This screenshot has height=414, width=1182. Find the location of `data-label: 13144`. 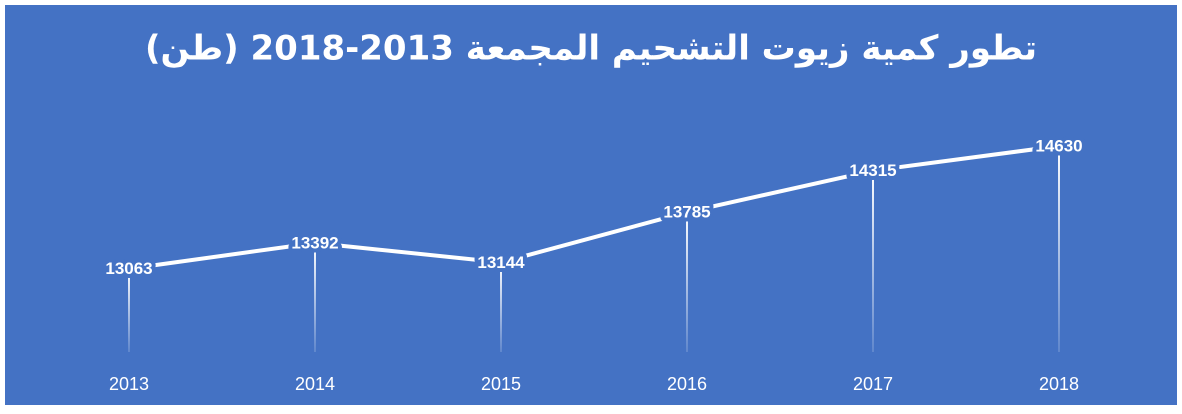

data-label: 13144 is located at coordinates (501, 262).